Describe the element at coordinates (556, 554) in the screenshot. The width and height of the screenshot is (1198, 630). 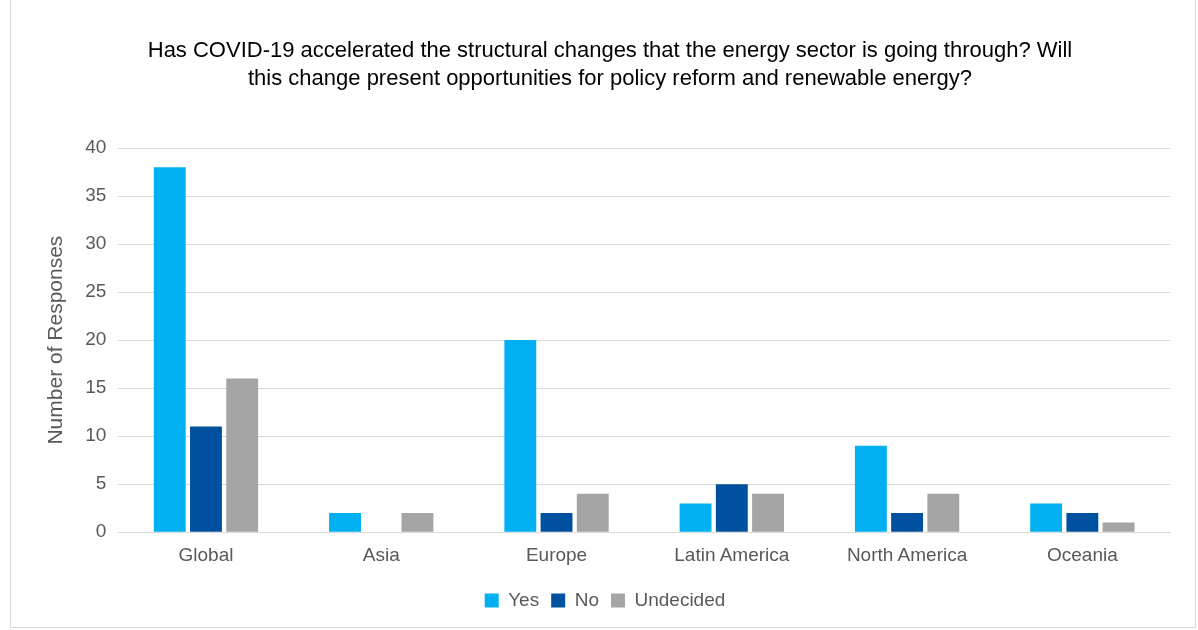
I see `x-tick-label: Europe` at that location.